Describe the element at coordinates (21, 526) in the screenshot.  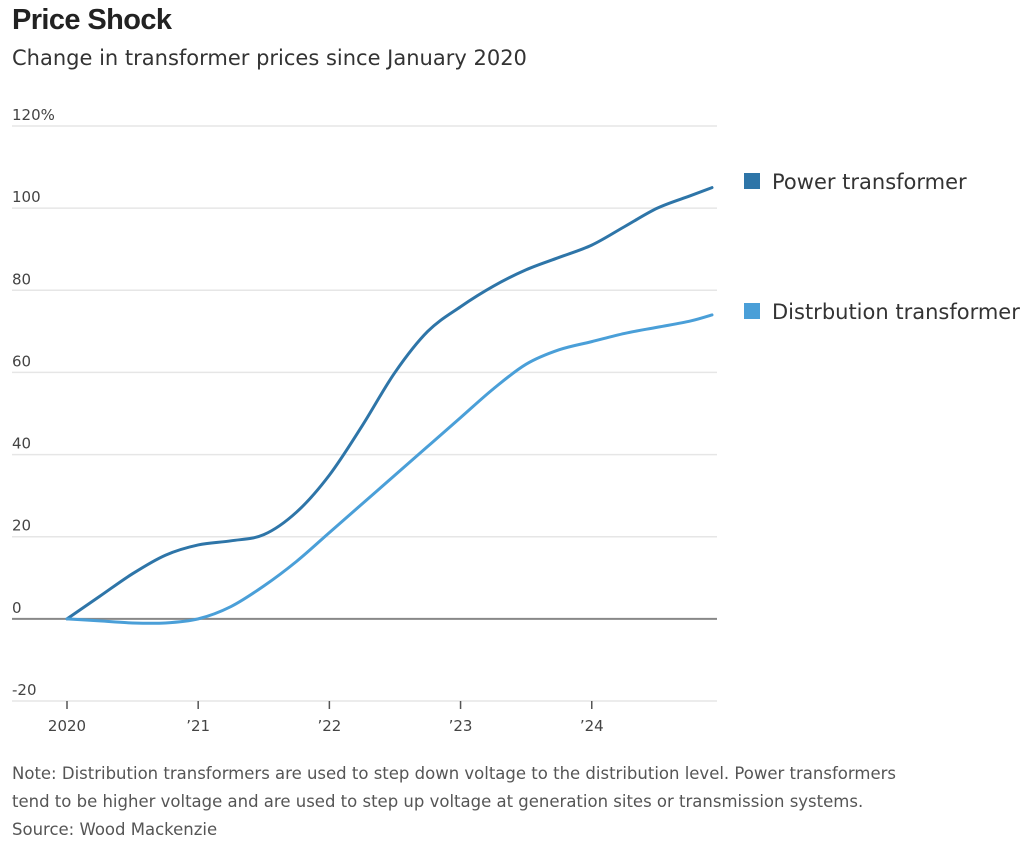
I see `y-tick-label: 20` at that location.